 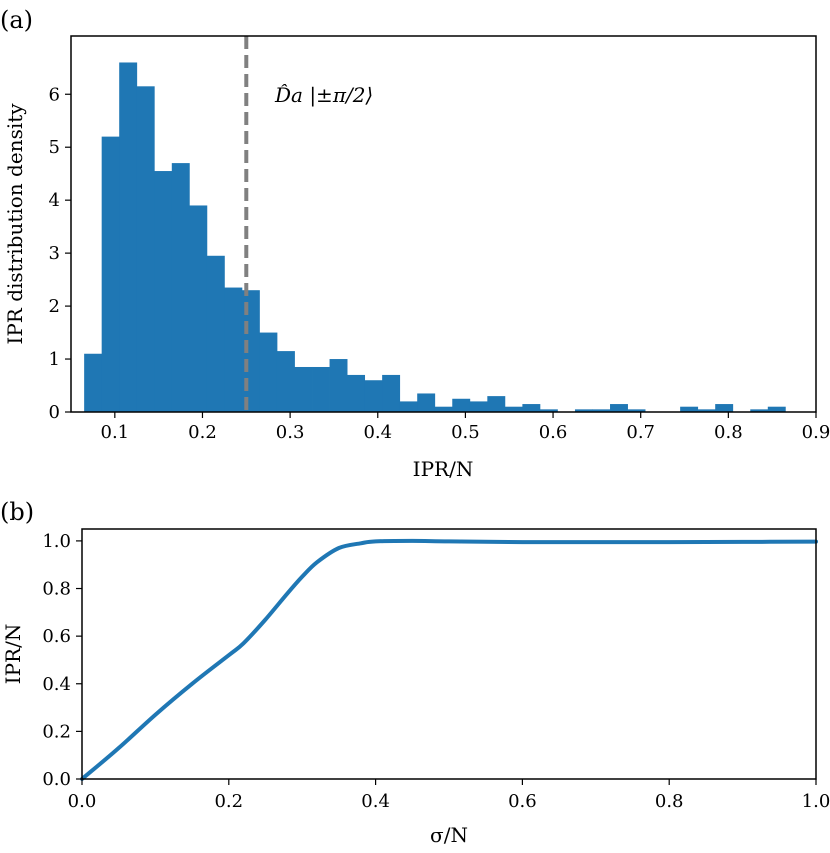 What do you see at coordinates (54, 200) in the screenshot?
I see `y-tick-label: 4` at bounding box center [54, 200].